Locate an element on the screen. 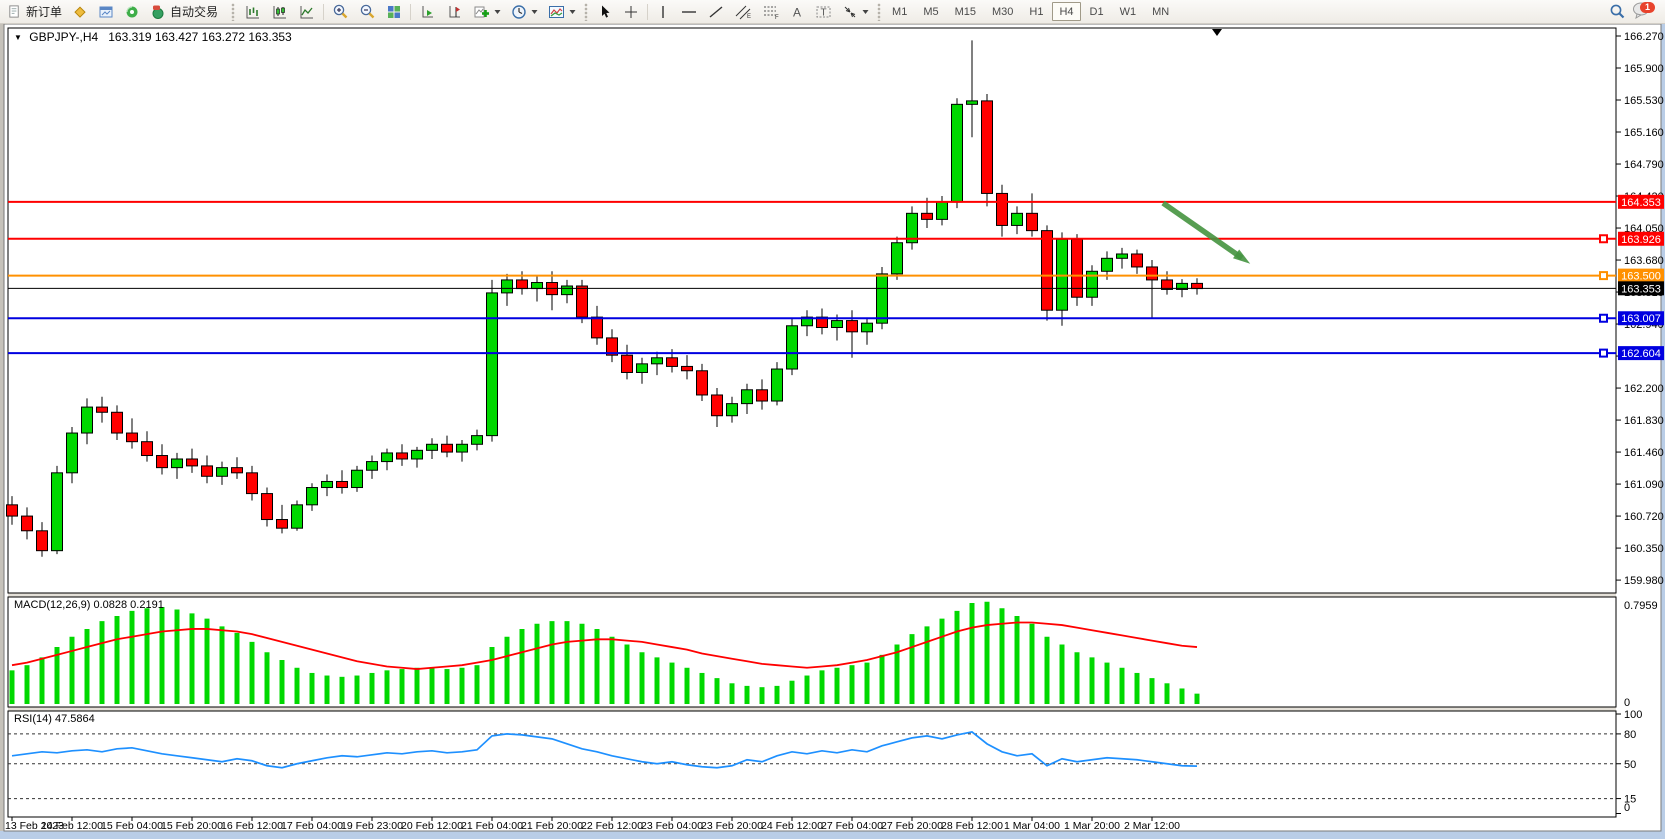 This screenshot has width=1665, height=839. vertical-line-icon is located at coordinates (663, 11).